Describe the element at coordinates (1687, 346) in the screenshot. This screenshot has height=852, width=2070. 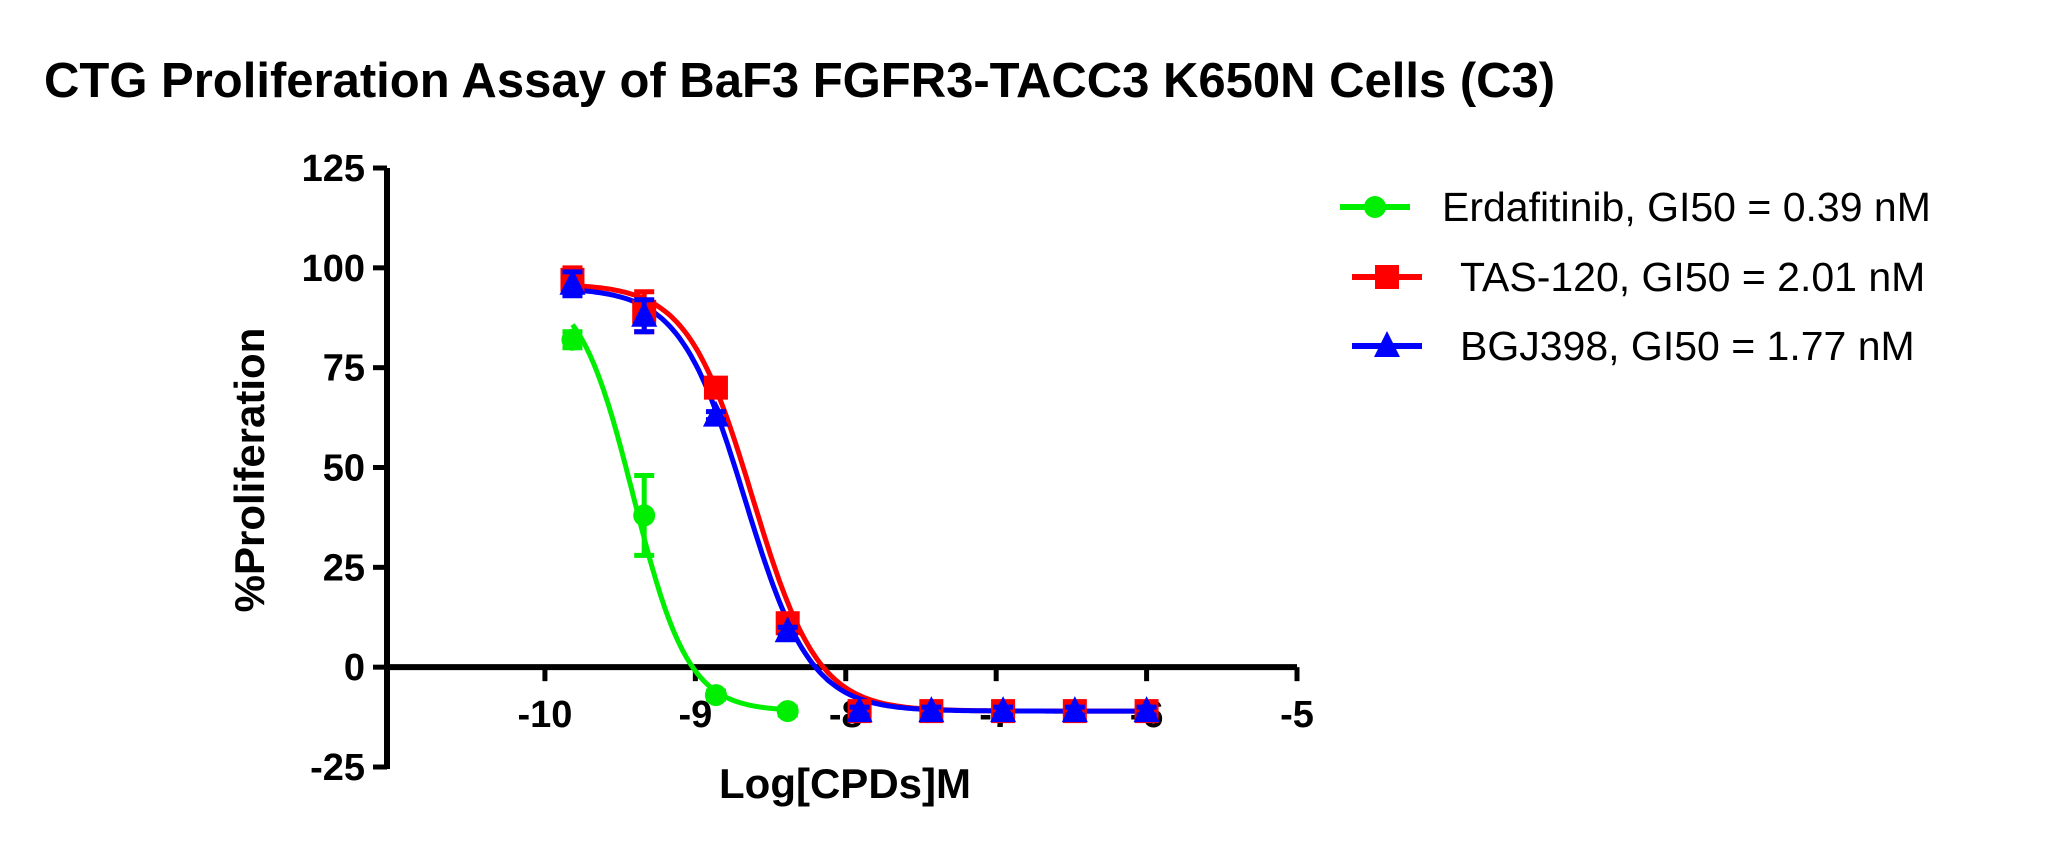
I see `legend-label: BGJ398, GI50 = 1.77 nM` at that location.